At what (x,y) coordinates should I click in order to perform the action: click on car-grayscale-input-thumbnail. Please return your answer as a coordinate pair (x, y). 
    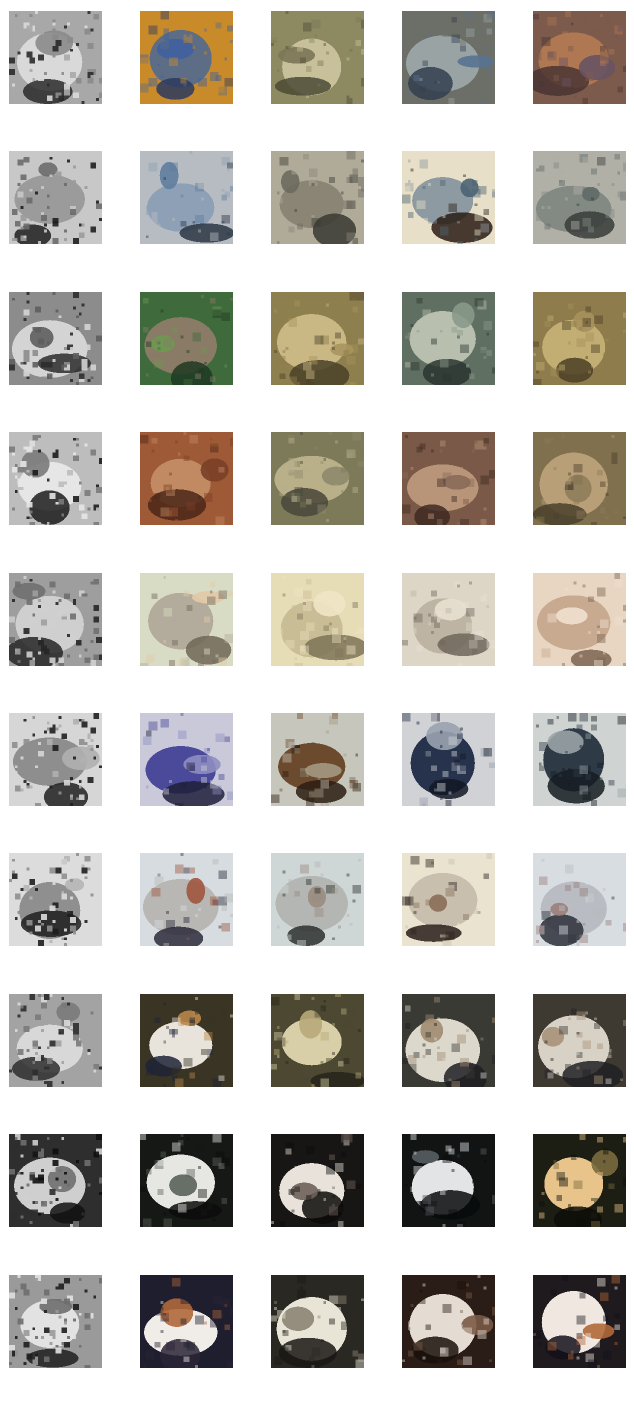
    Looking at the image, I should click on (55, 759).